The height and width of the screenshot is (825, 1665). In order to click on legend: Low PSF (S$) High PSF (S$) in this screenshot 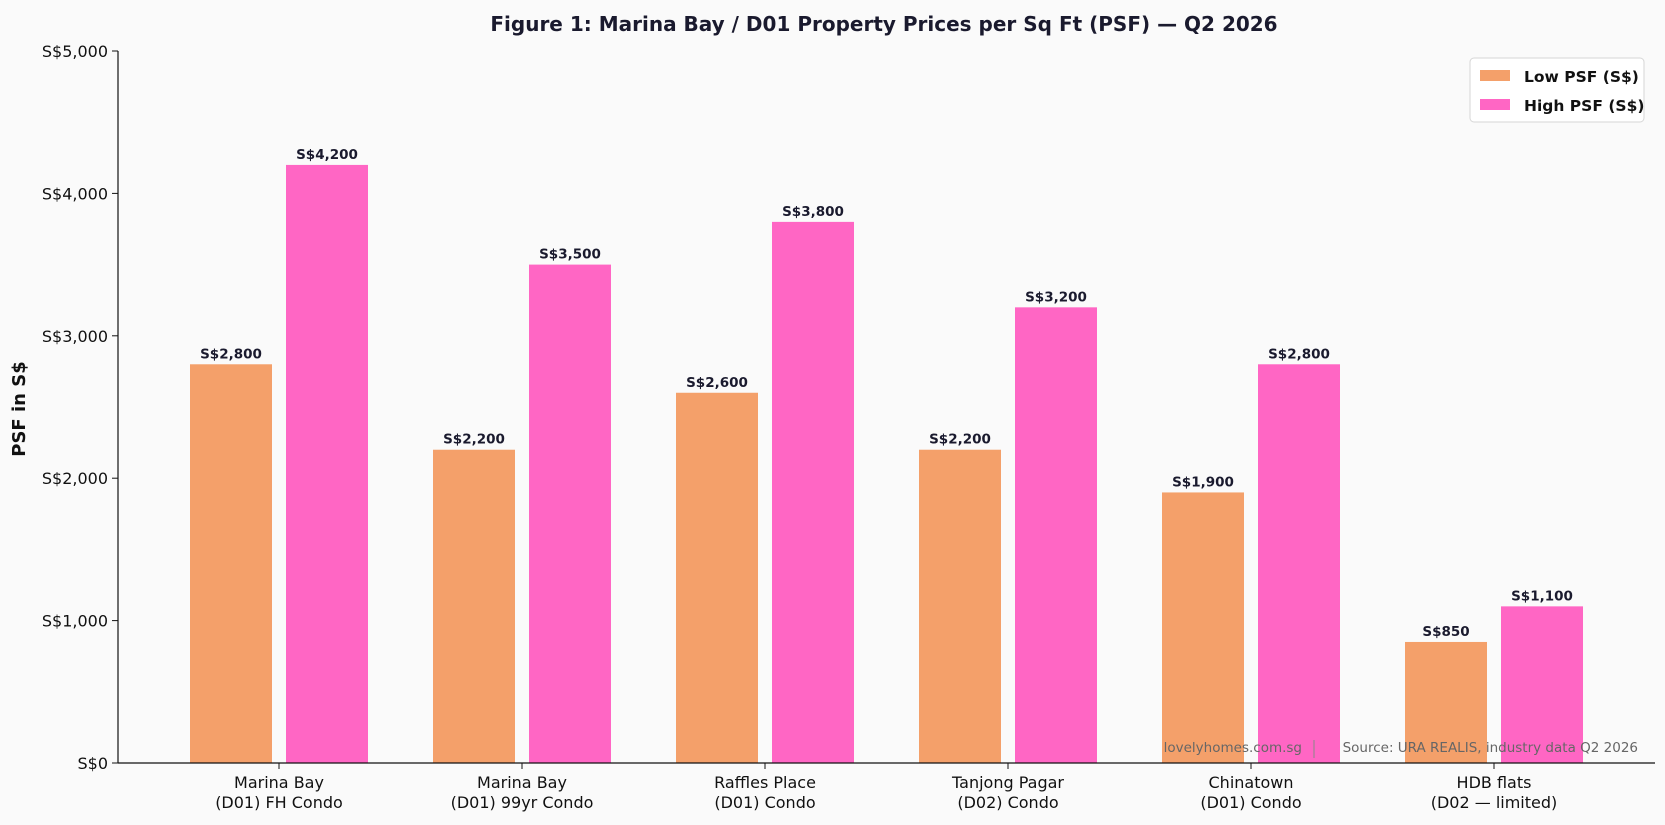, I will do `click(1557, 90)`.